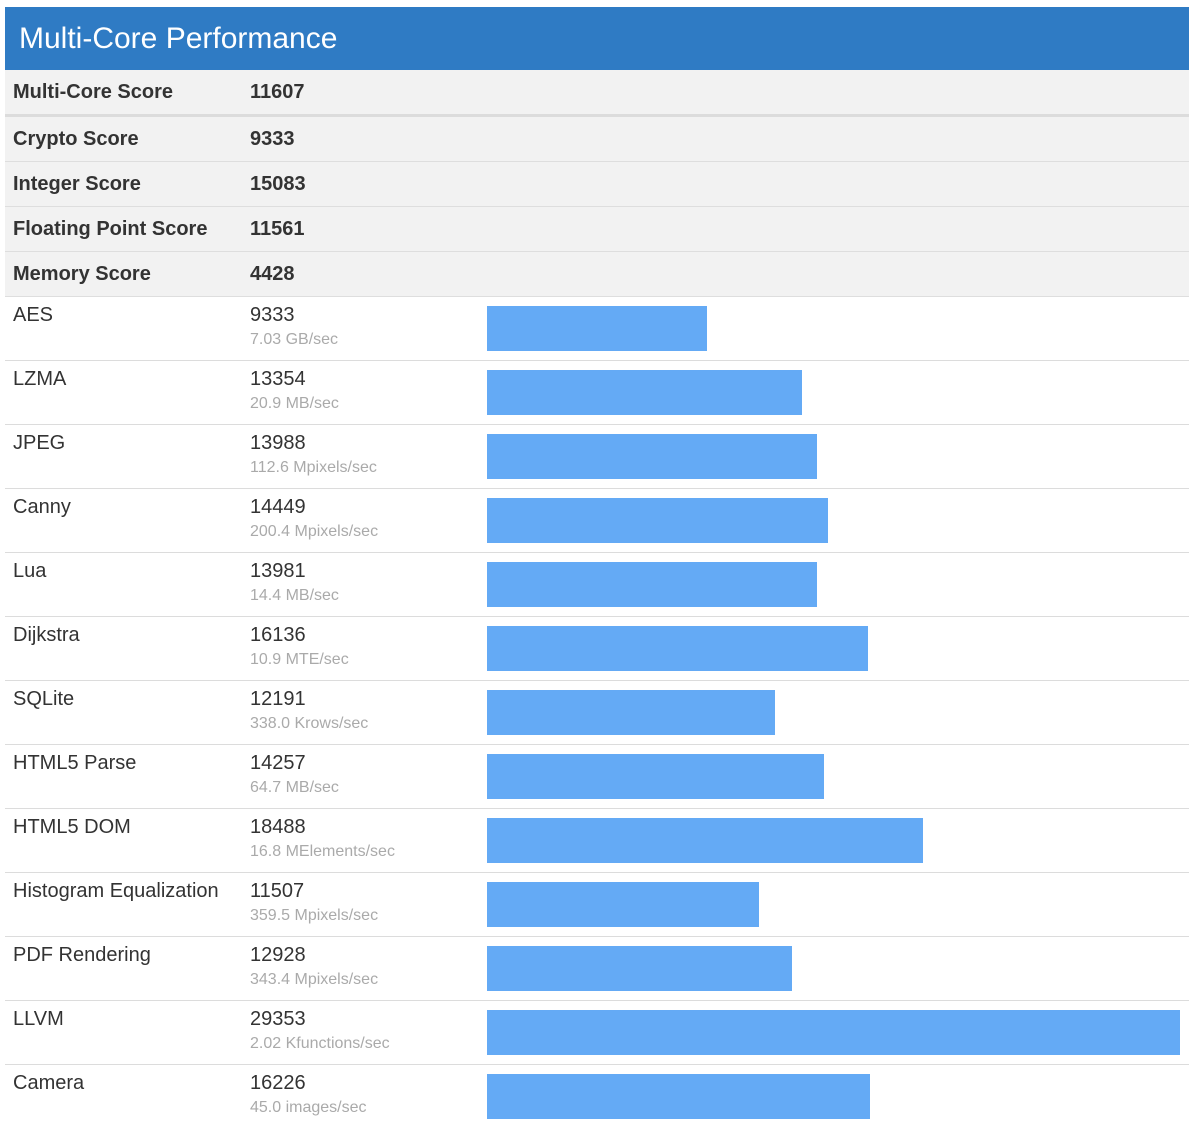 This screenshot has width=1200, height=1124. Describe the element at coordinates (277, 891) in the screenshot. I see `benchmark-score: 11507` at that location.